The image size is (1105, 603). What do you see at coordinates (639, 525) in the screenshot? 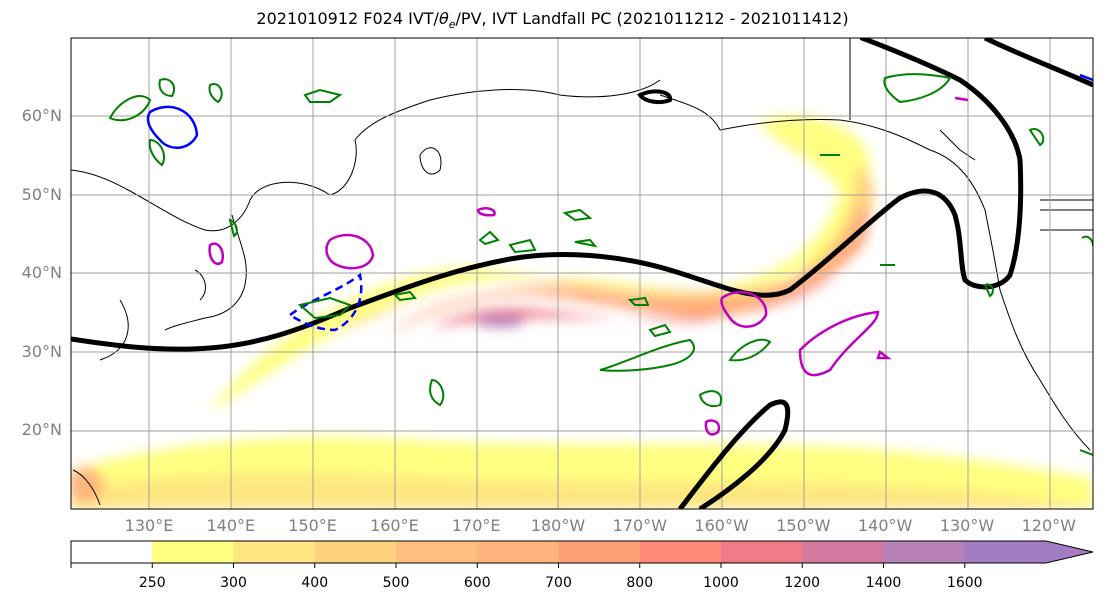
I see `lon-label: 170°W` at bounding box center [639, 525].